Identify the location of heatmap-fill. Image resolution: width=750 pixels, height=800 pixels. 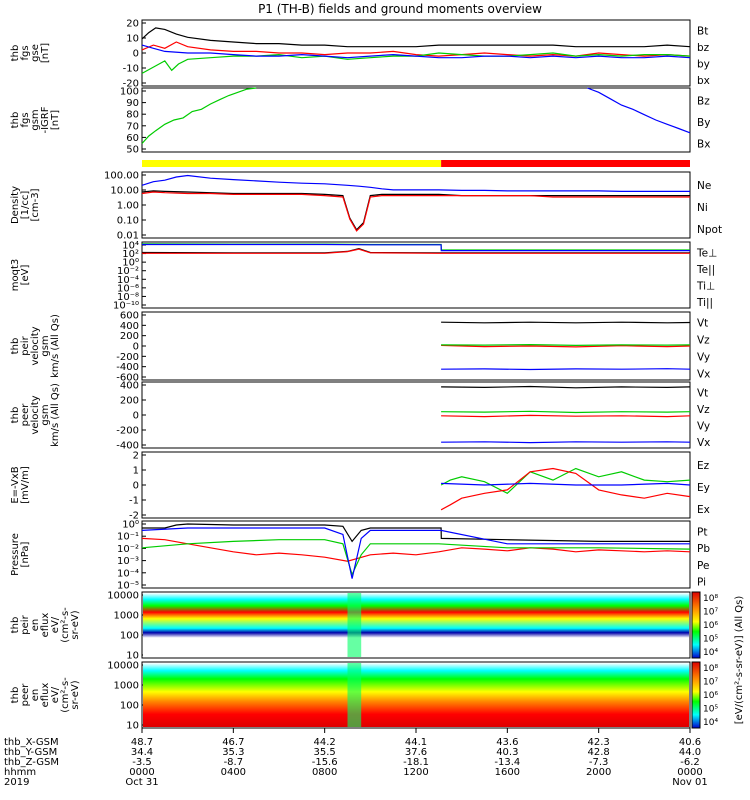
(416, 695).